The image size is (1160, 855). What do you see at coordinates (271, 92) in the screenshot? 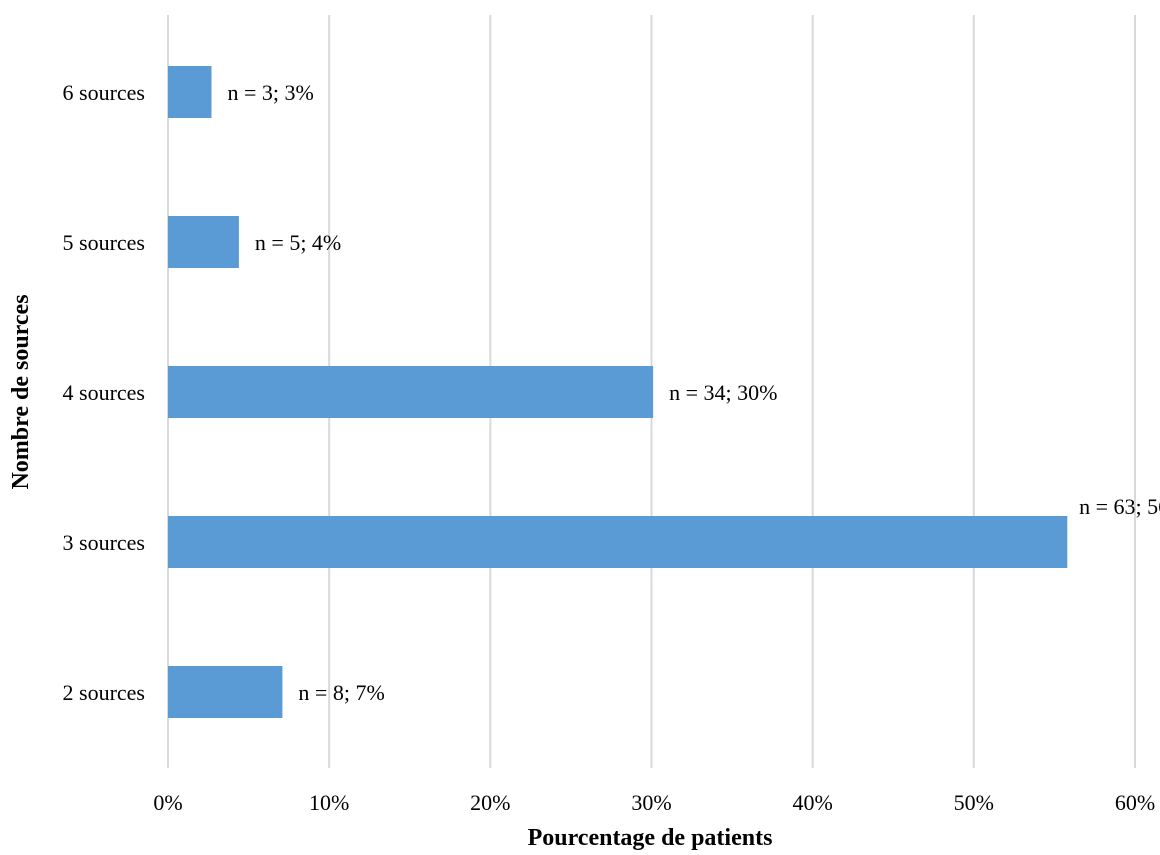
I see `data-label: n = 3; 3%` at bounding box center [271, 92].